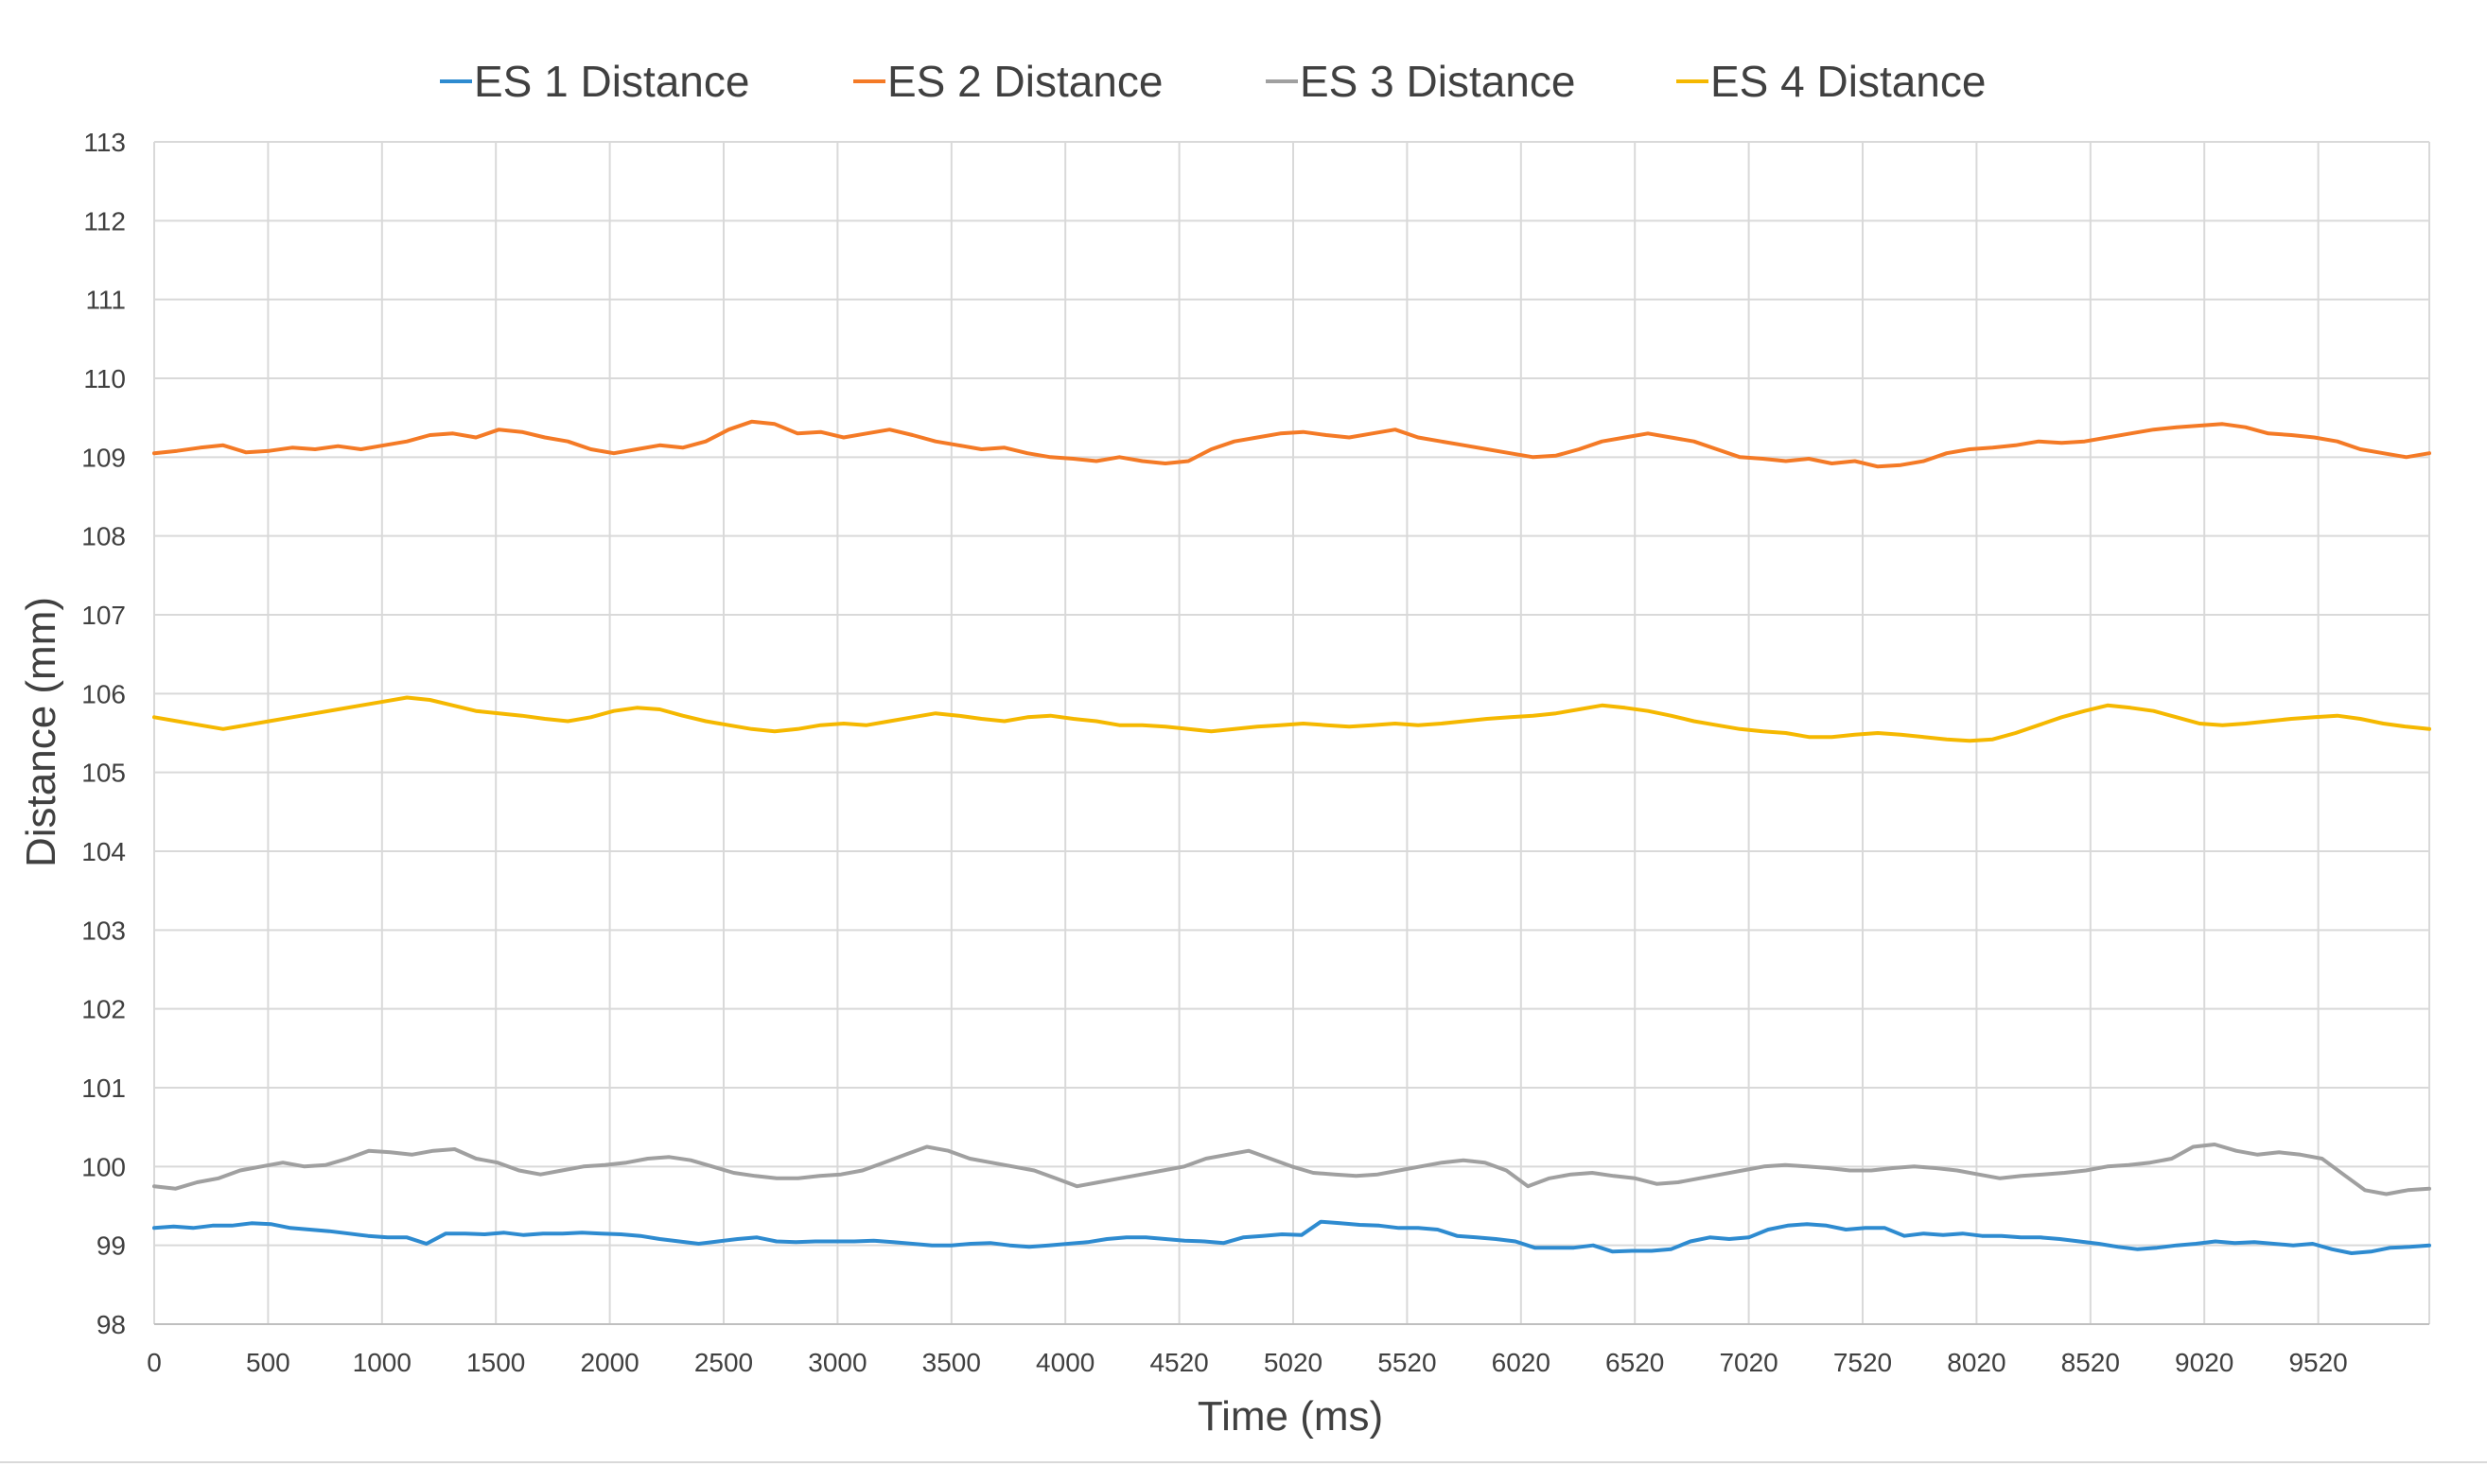  I want to click on y-tick-label: 112, so click(105, 221).